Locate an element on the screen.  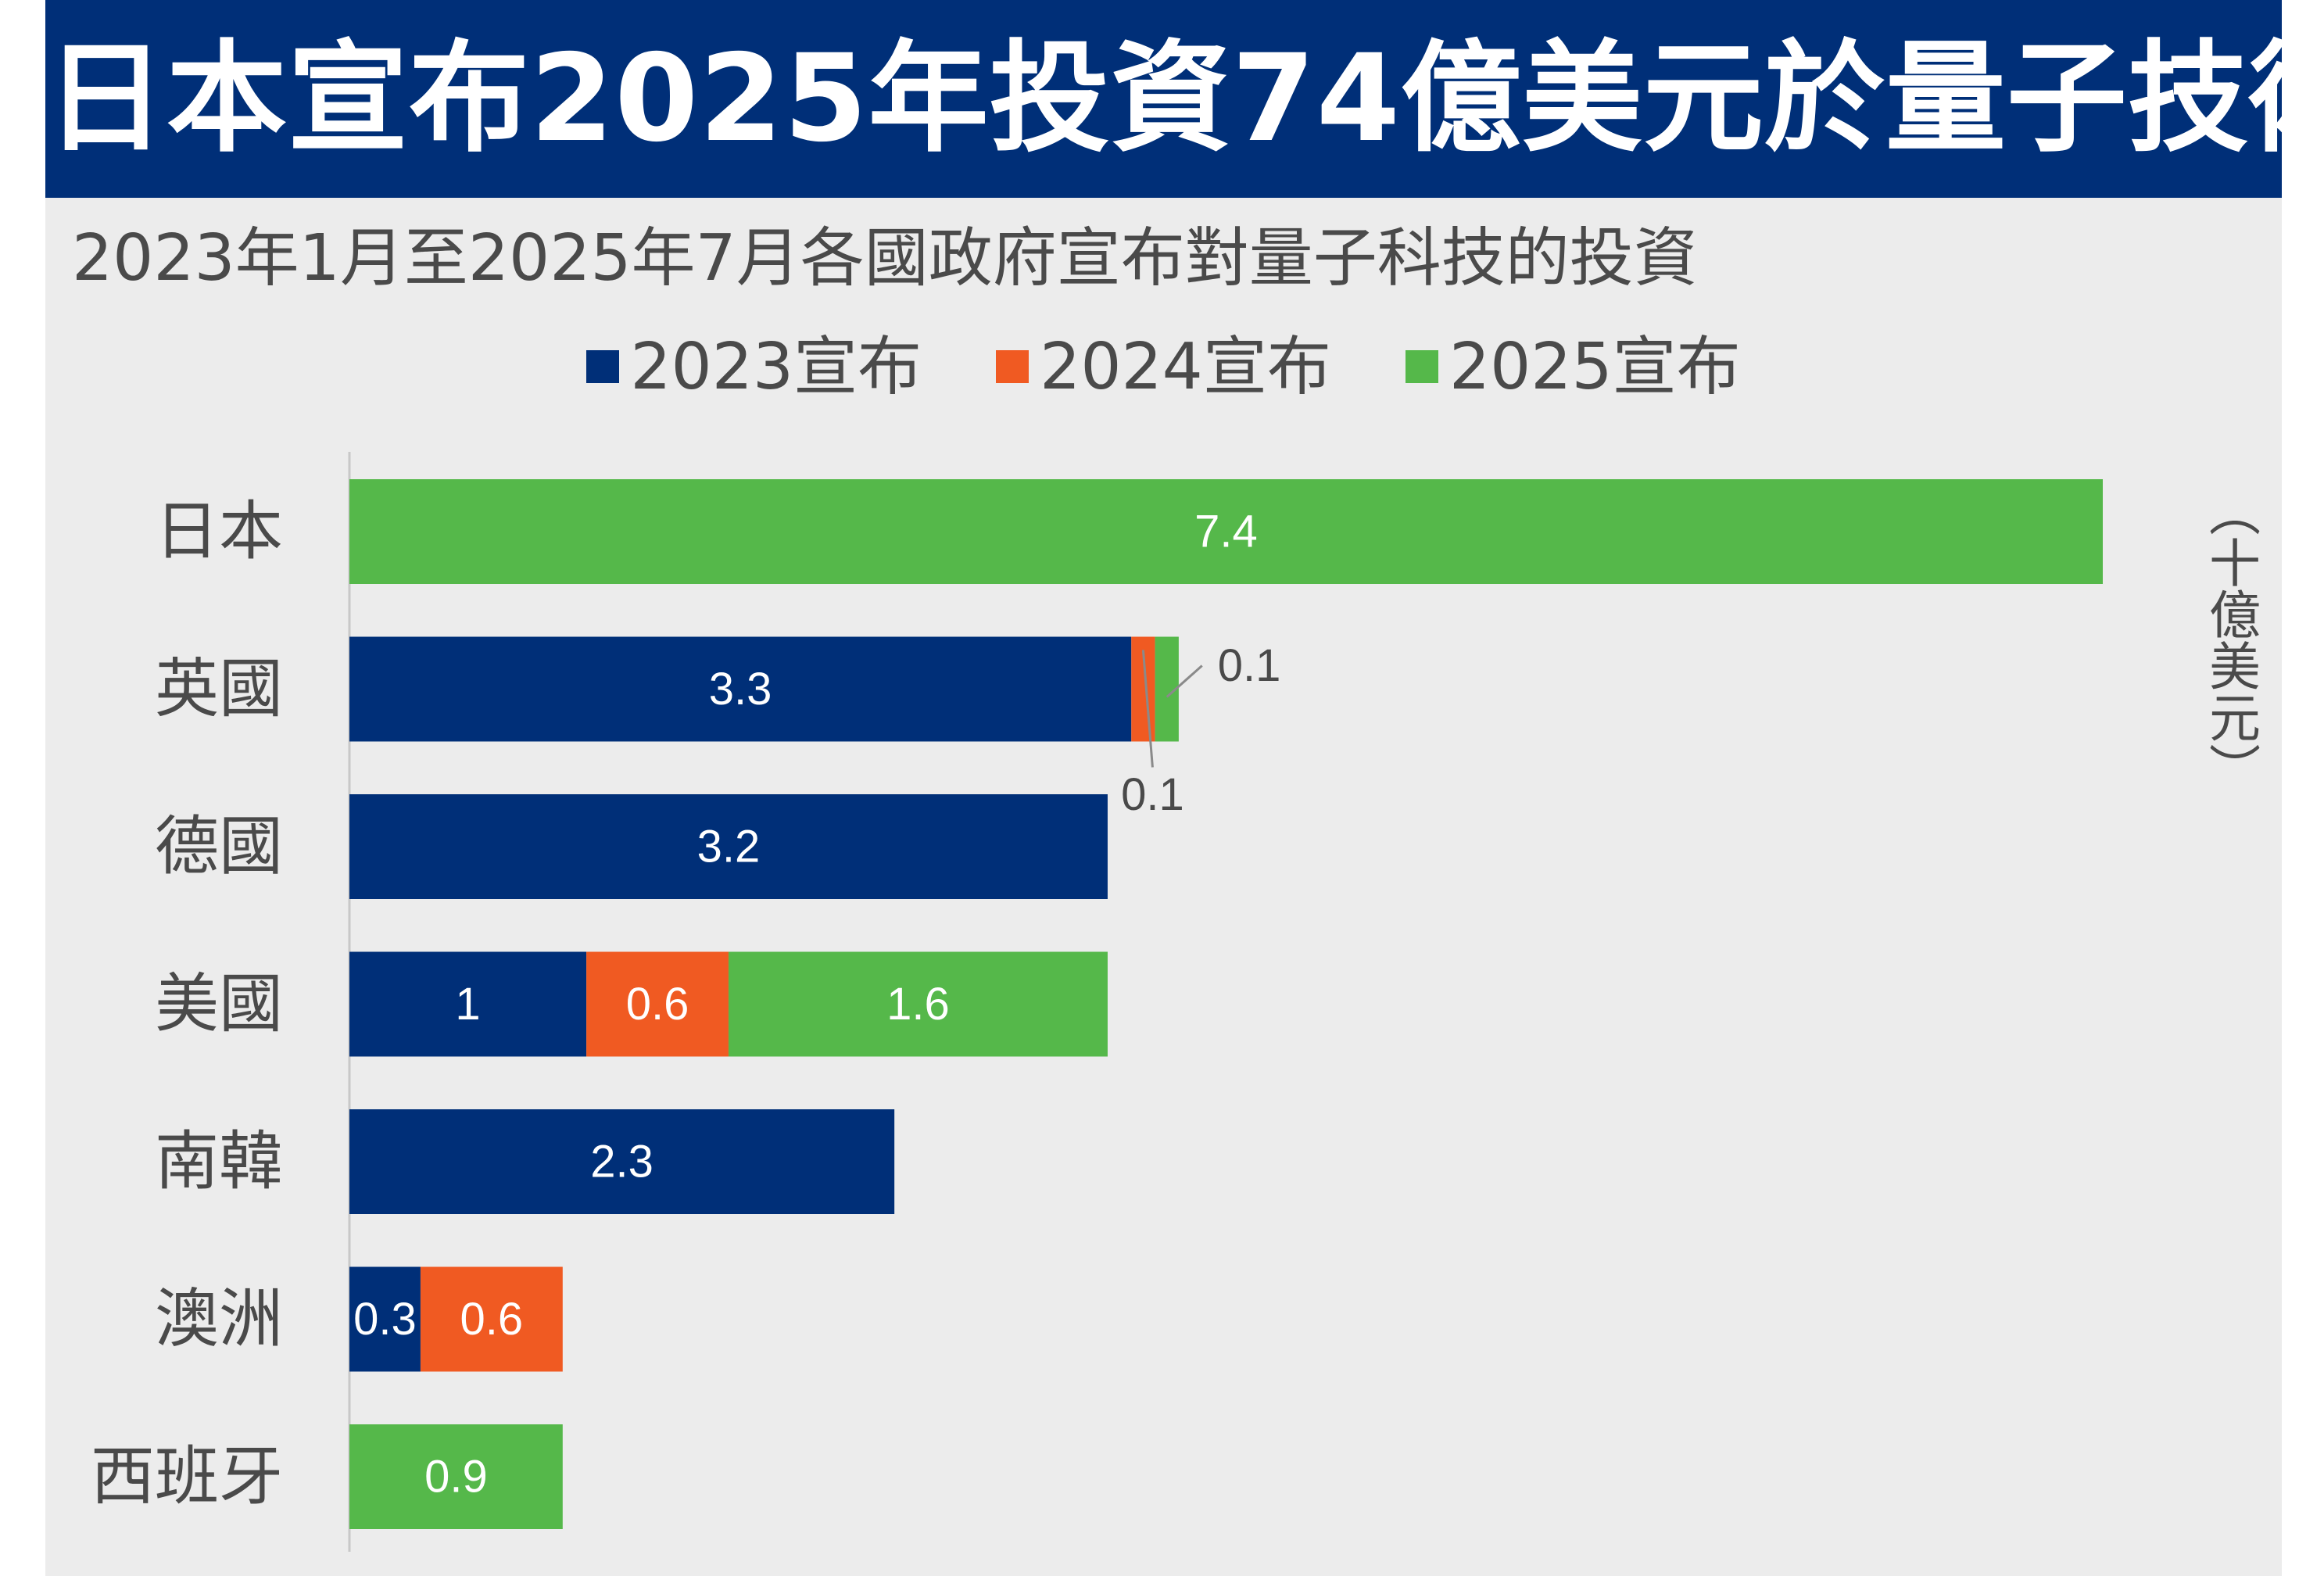
category-label: 美國 is located at coordinates (219, 1004).